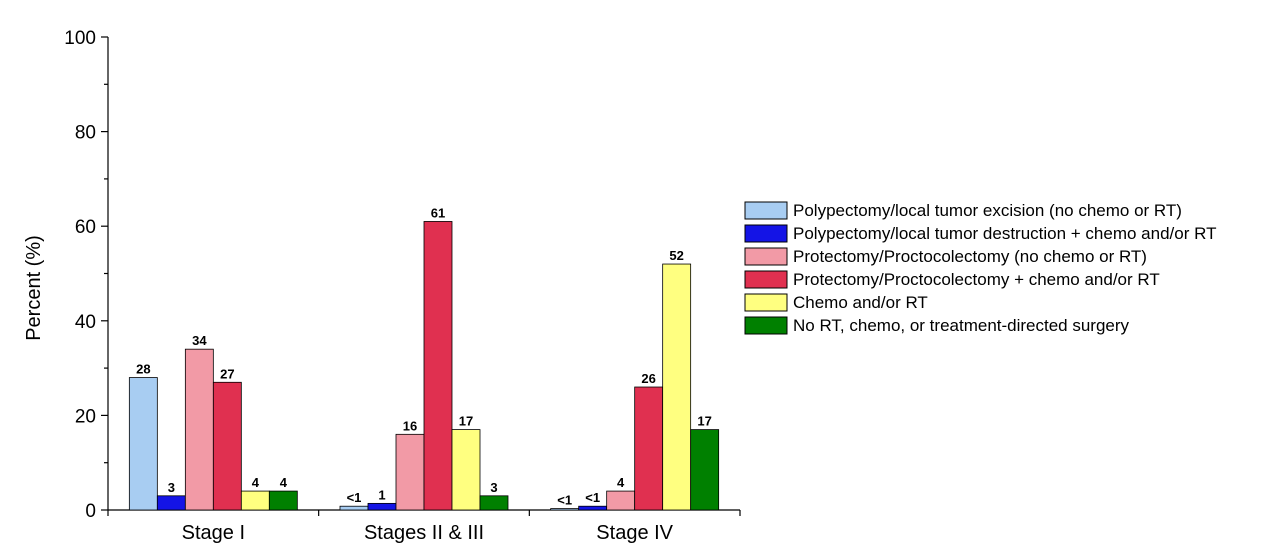 This screenshot has width=1280, height=557. What do you see at coordinates (227, 373) in the screenshot?
I see `data-label: 27` at bounding box center [227, 373].